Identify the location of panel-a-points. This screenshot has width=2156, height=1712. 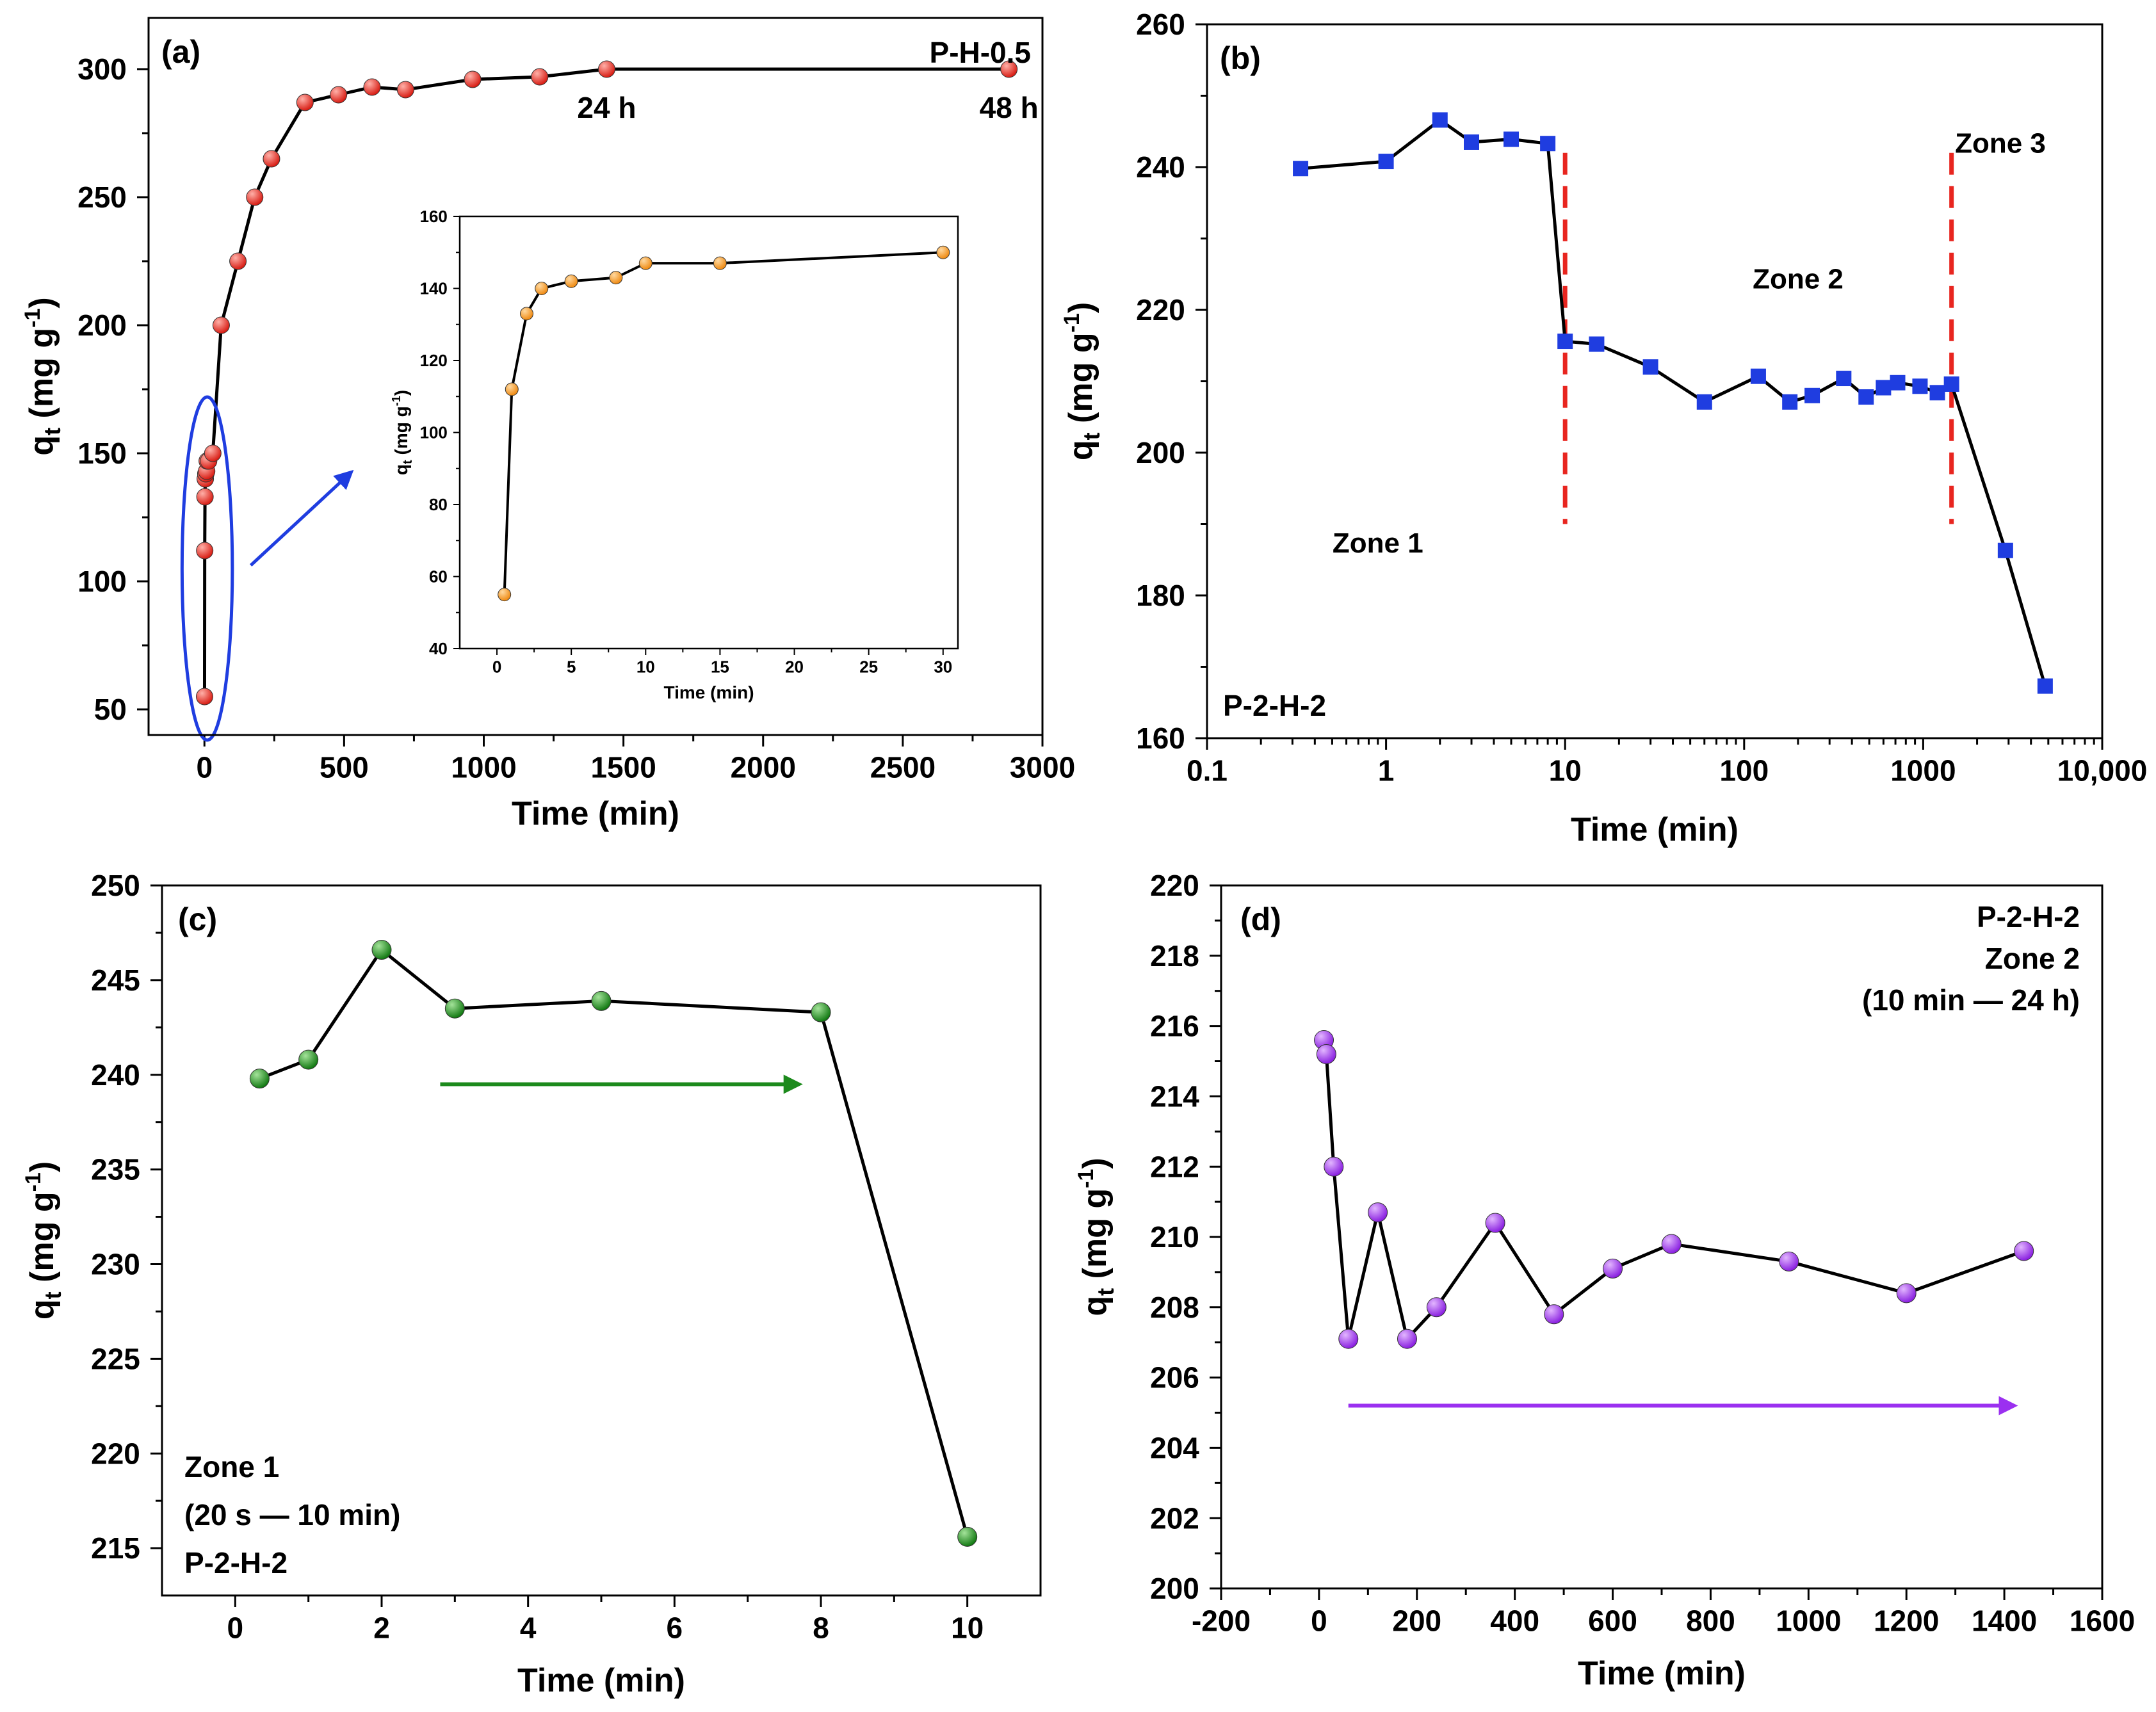
(607, 383).